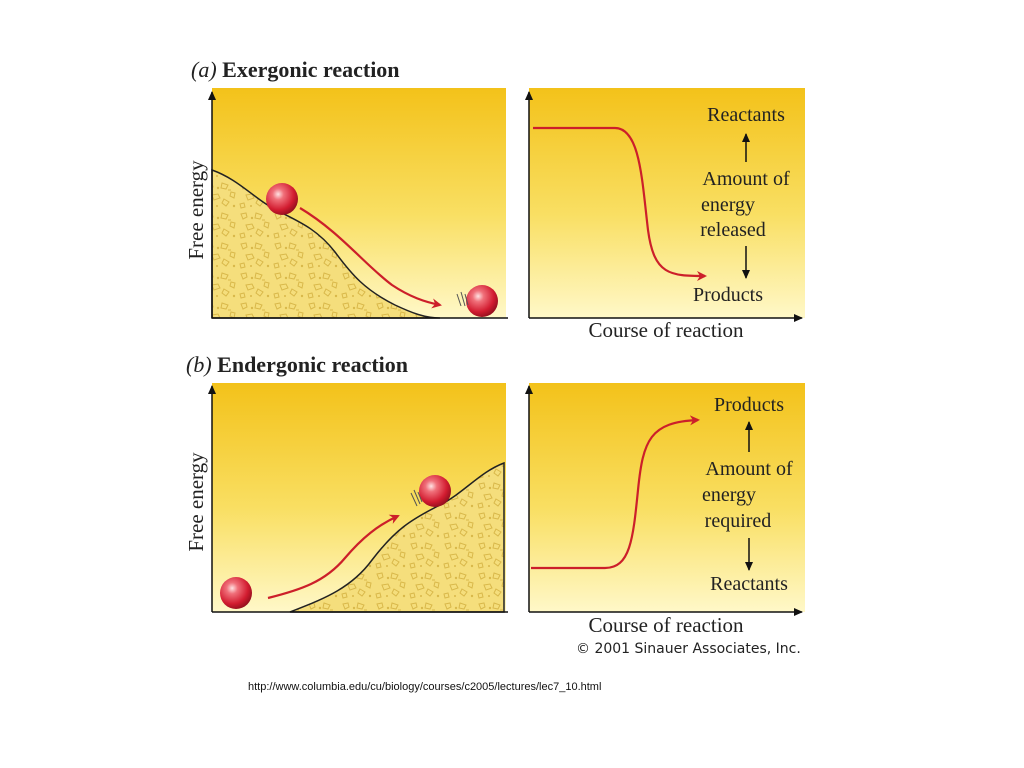 The width and height of the screenshot is (1024, 768). Describe the element at coordinates (733, 230) in the screenshot. I see `panel-a-amount-line3: released` at that location.